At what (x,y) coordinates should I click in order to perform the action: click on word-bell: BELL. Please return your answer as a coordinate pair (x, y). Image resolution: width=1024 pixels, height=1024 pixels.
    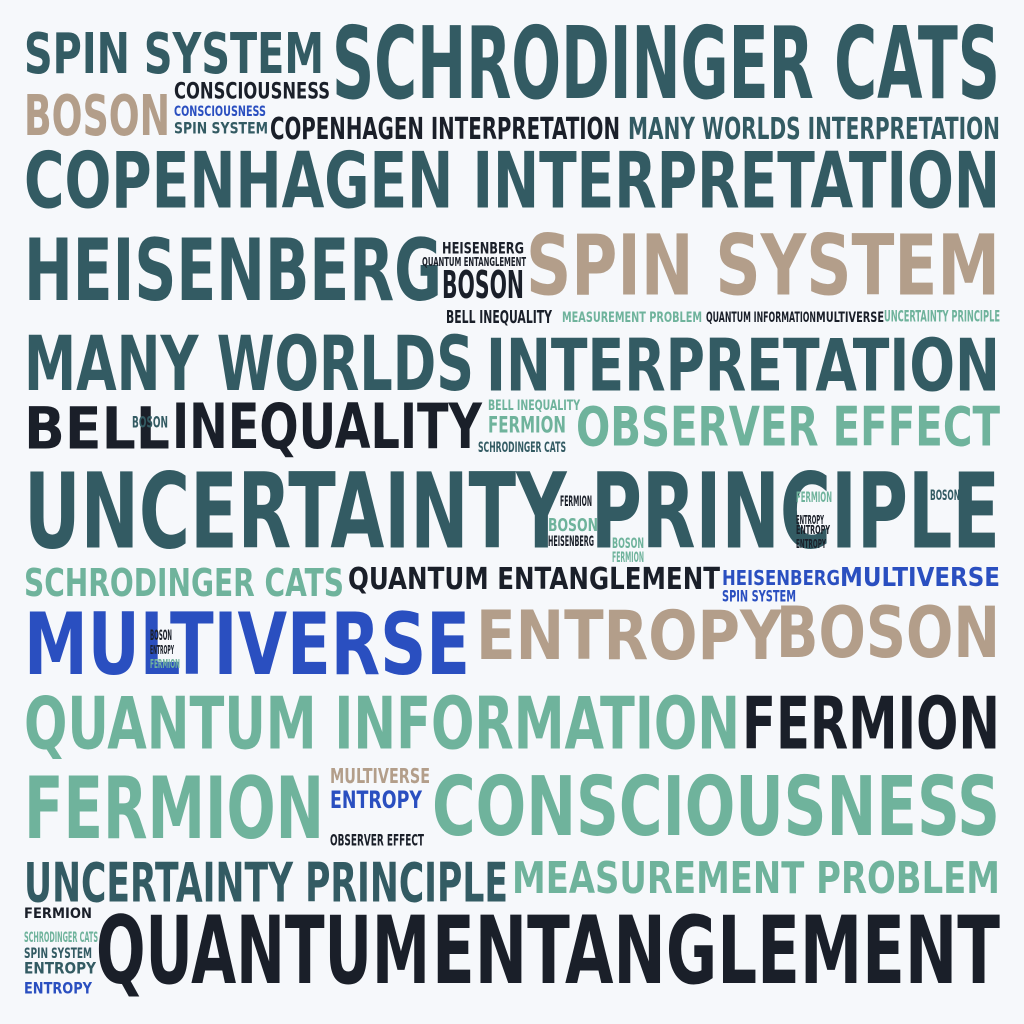
    Looking at the image, I should click on (97, 428).